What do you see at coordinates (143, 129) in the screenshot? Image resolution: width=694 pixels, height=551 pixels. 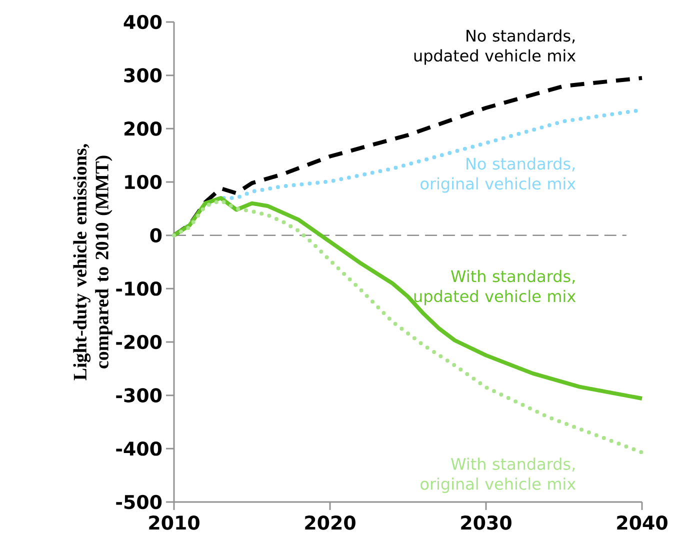 I see `y-tick-label: 200` at bounding box center [143, 129].